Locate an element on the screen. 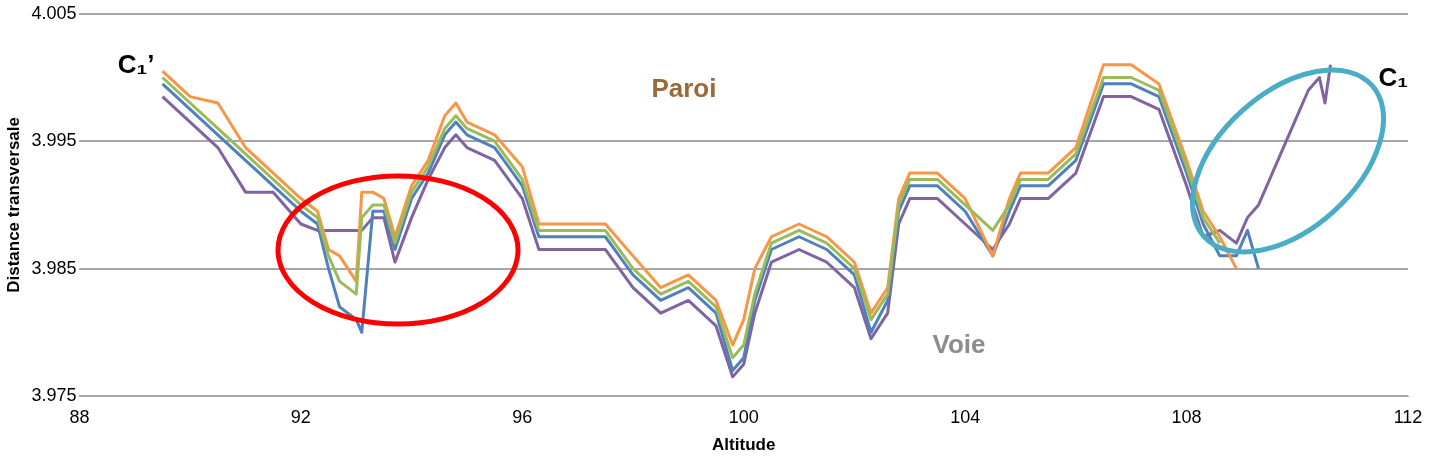  x-tick-label: 112 is located at coordinates (1408, 416).